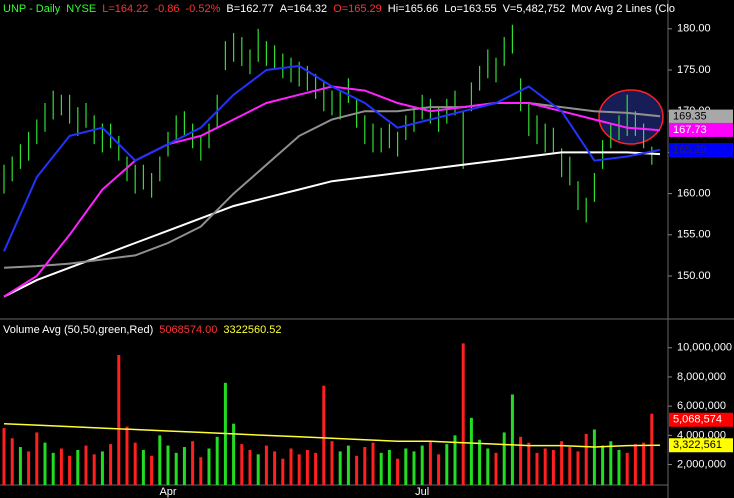 The image size is (734, 498). Describe the element at coordinates (125, 9) in the screenshot. I see `header-item: L=164.22` at that location.